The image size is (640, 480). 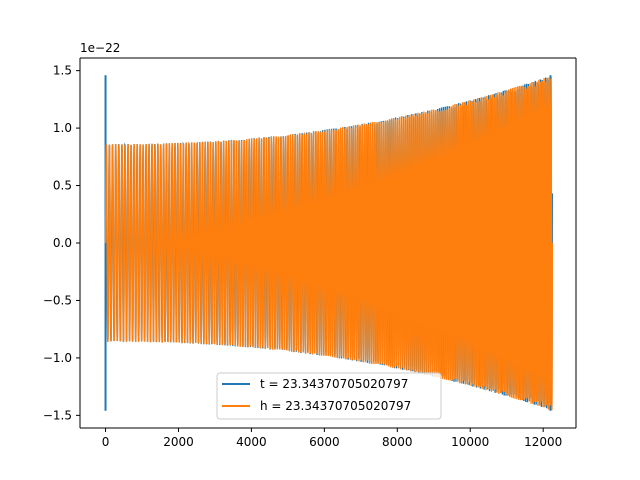 What do you see at coordinates (62, 128) in the screenshot?
I see `y-tick-label: 1.0` at bounding box center [62, 128].